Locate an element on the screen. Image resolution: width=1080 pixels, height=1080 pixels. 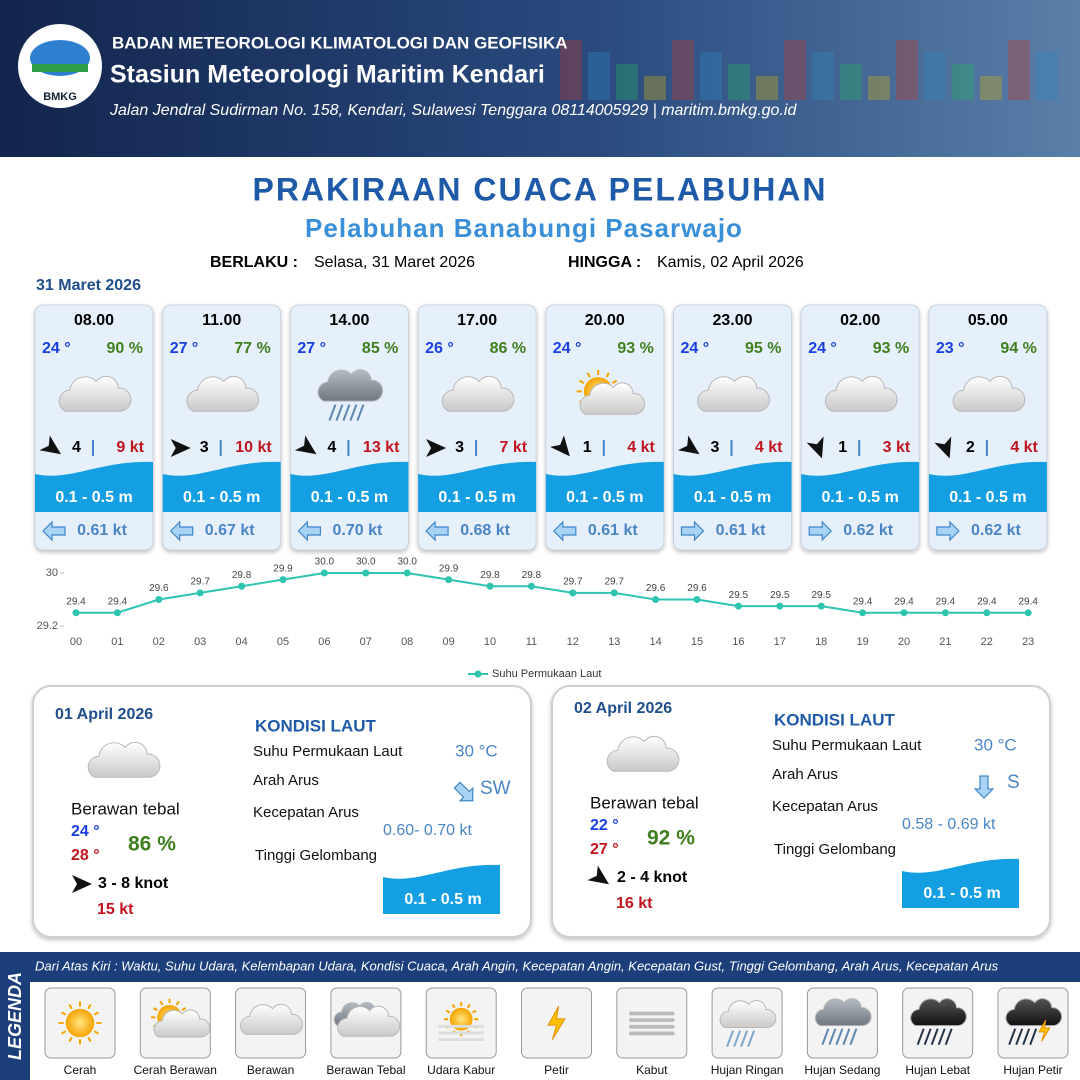
legend-item: Udara Kabur is located at coordinates (461, 1070).